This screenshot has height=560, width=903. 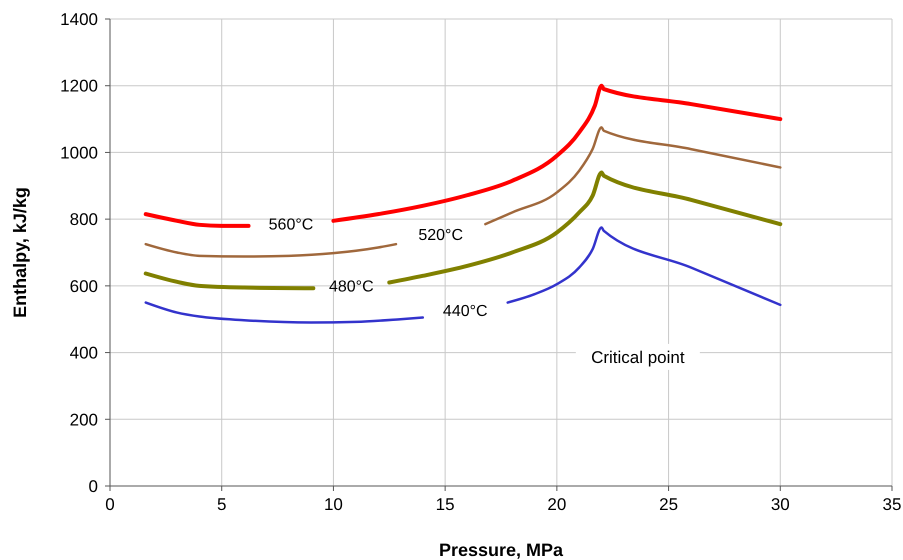 I want to click on x-axis-title: Pressure, MPa, so click(x=501, y=550).